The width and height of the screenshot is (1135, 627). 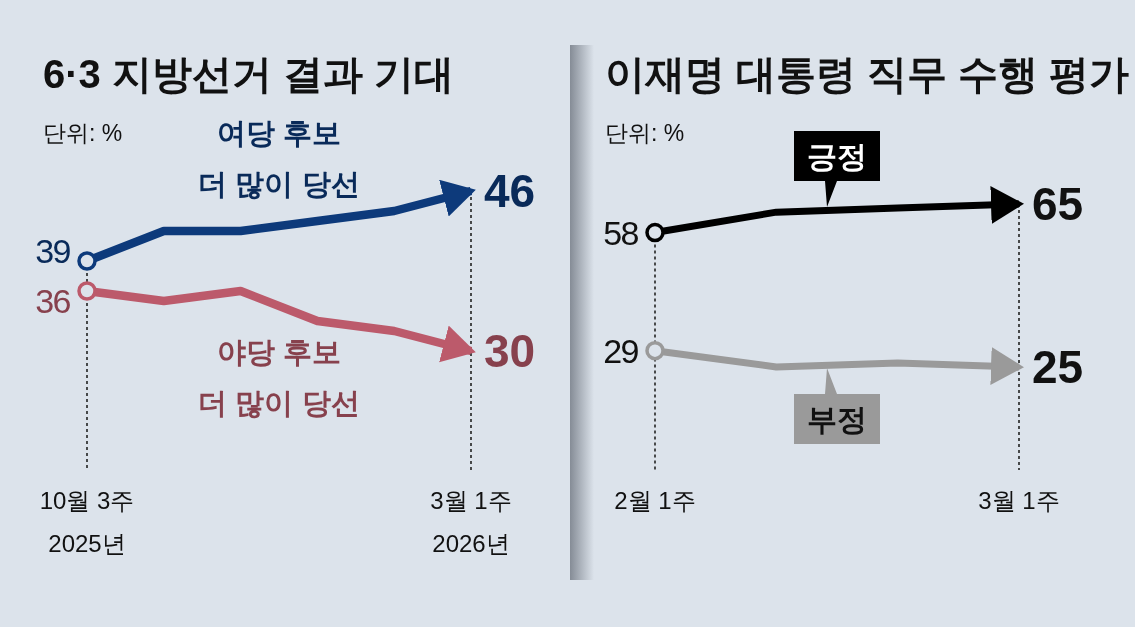 What do you see at coordinates (1019, 500) in the screenshot?
I see `x-tick-label: 3월 1주` at bounding box center [1019, 500].